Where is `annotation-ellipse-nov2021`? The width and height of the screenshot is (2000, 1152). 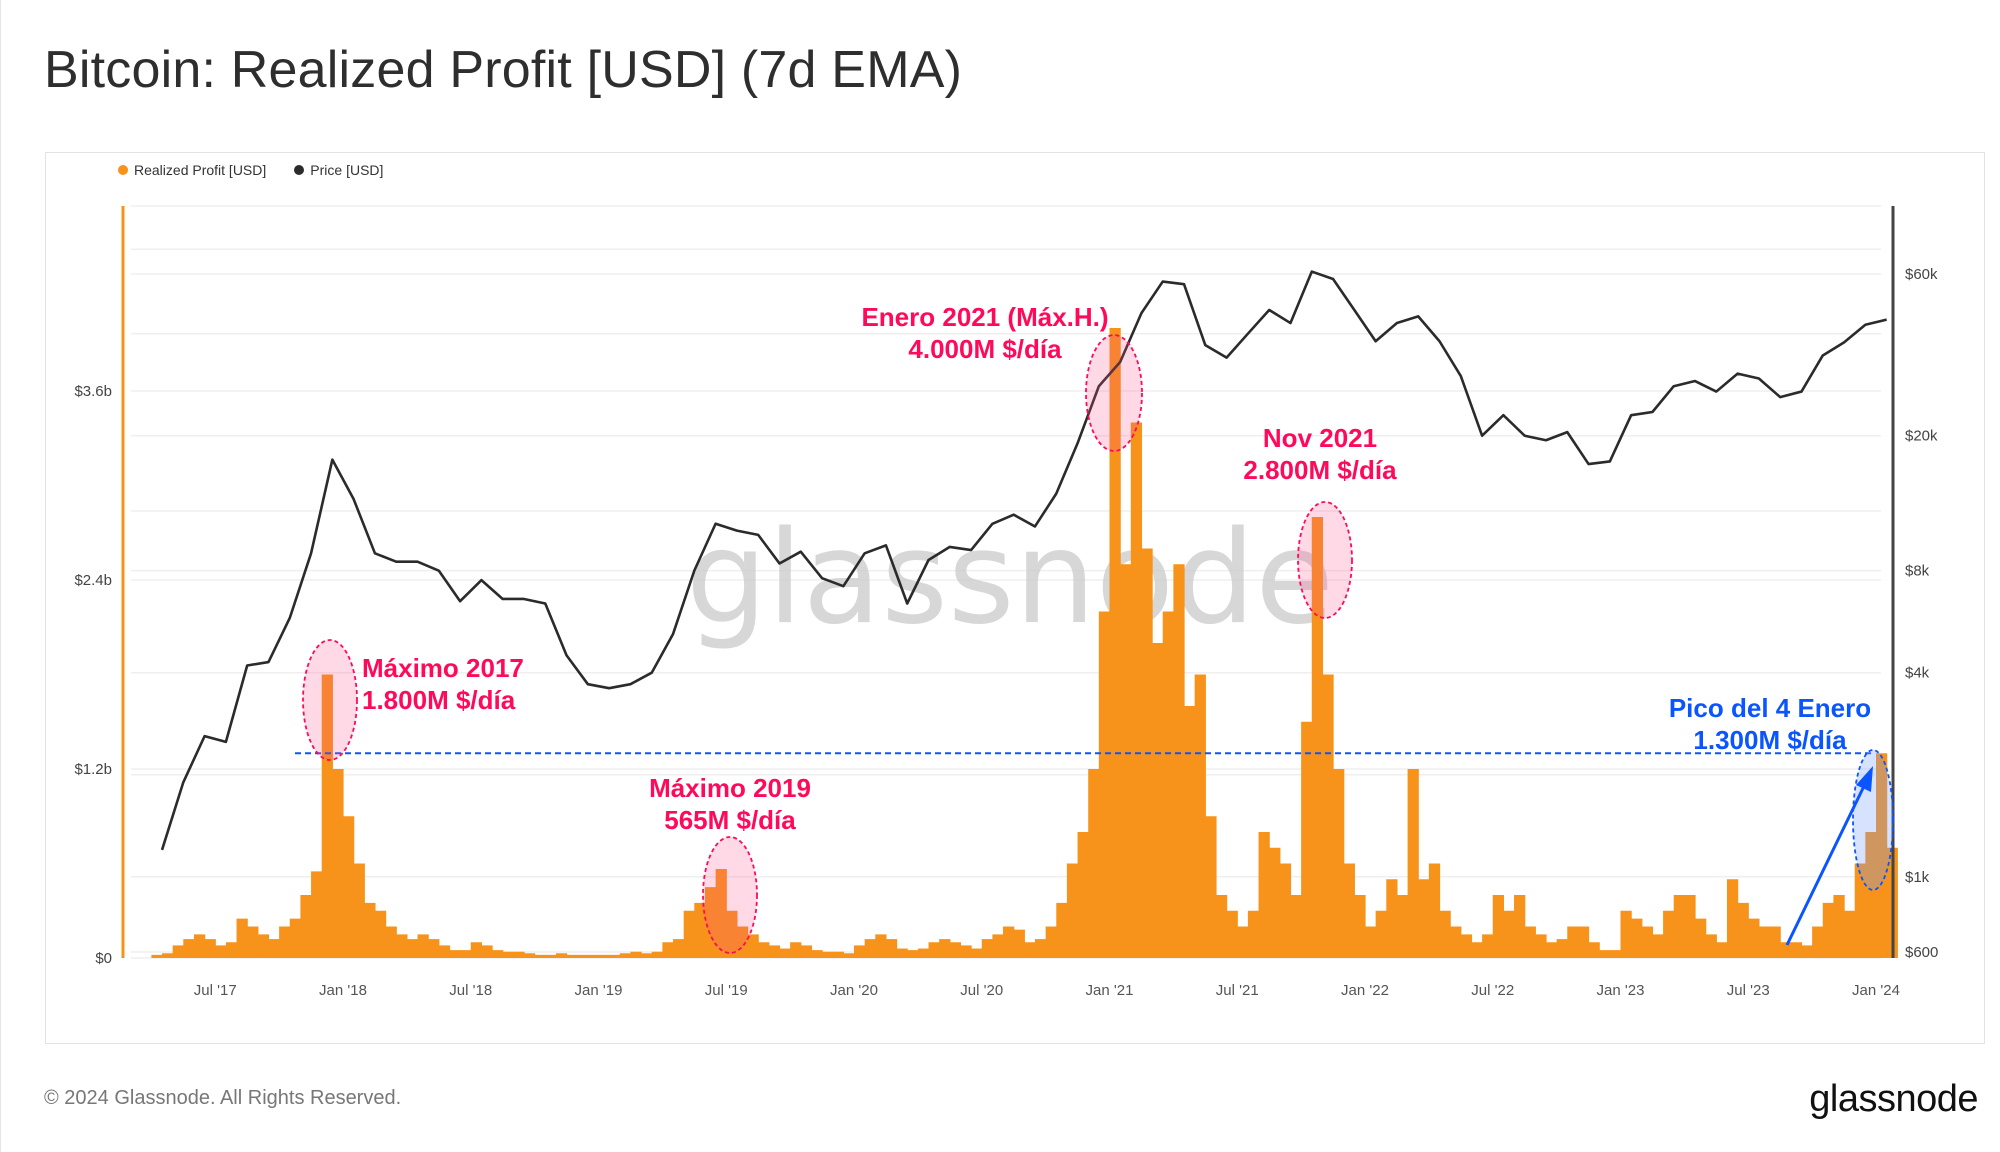
annotation-ellipse-nov2021 is located at coordinates (1325, 560).